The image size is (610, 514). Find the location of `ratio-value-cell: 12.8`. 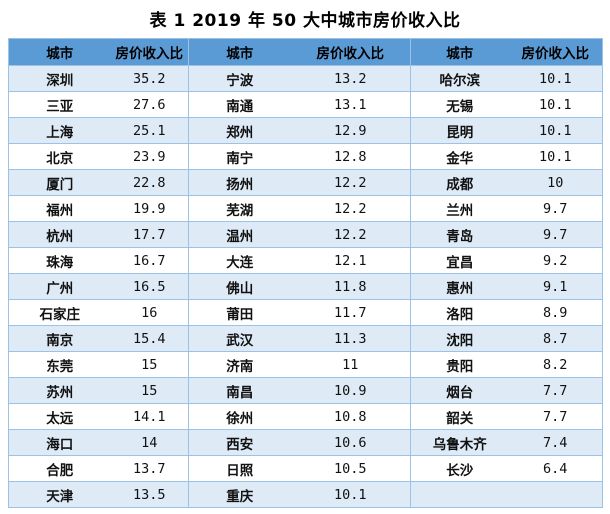

ratio-value-cell: 12.8 is located at coordinates (350, 156).